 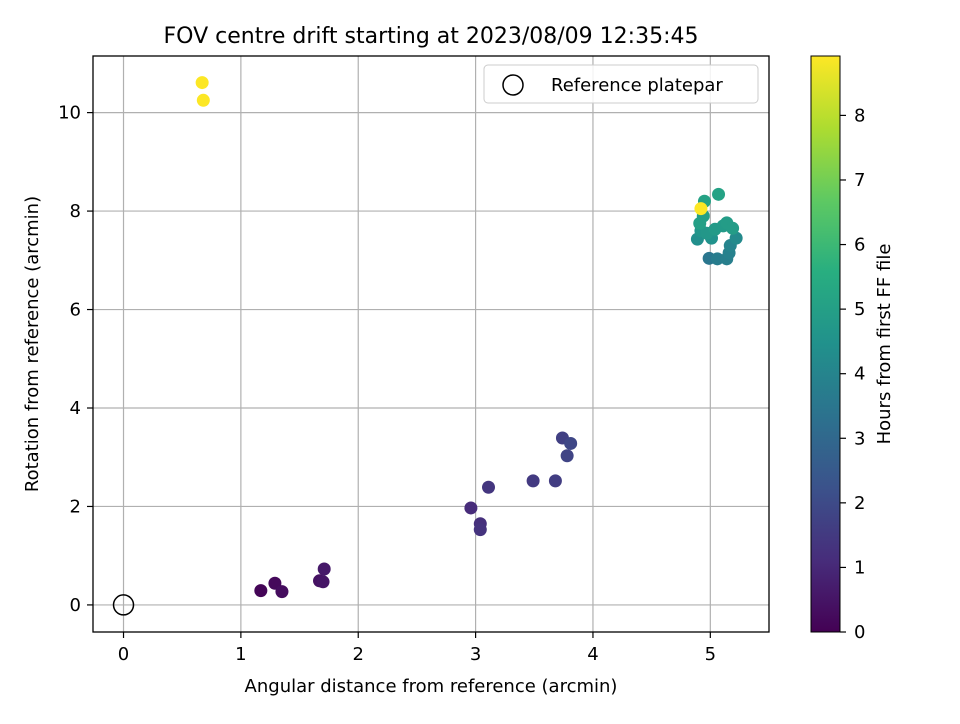 I want to click on legend: Reference platepar, so click(x=621, y=84).